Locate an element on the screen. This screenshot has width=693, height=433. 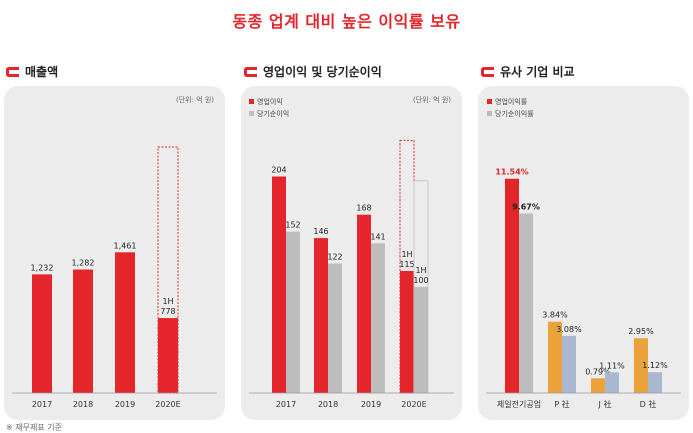
data-label: 9.67% is located at coordinates (526, 206).